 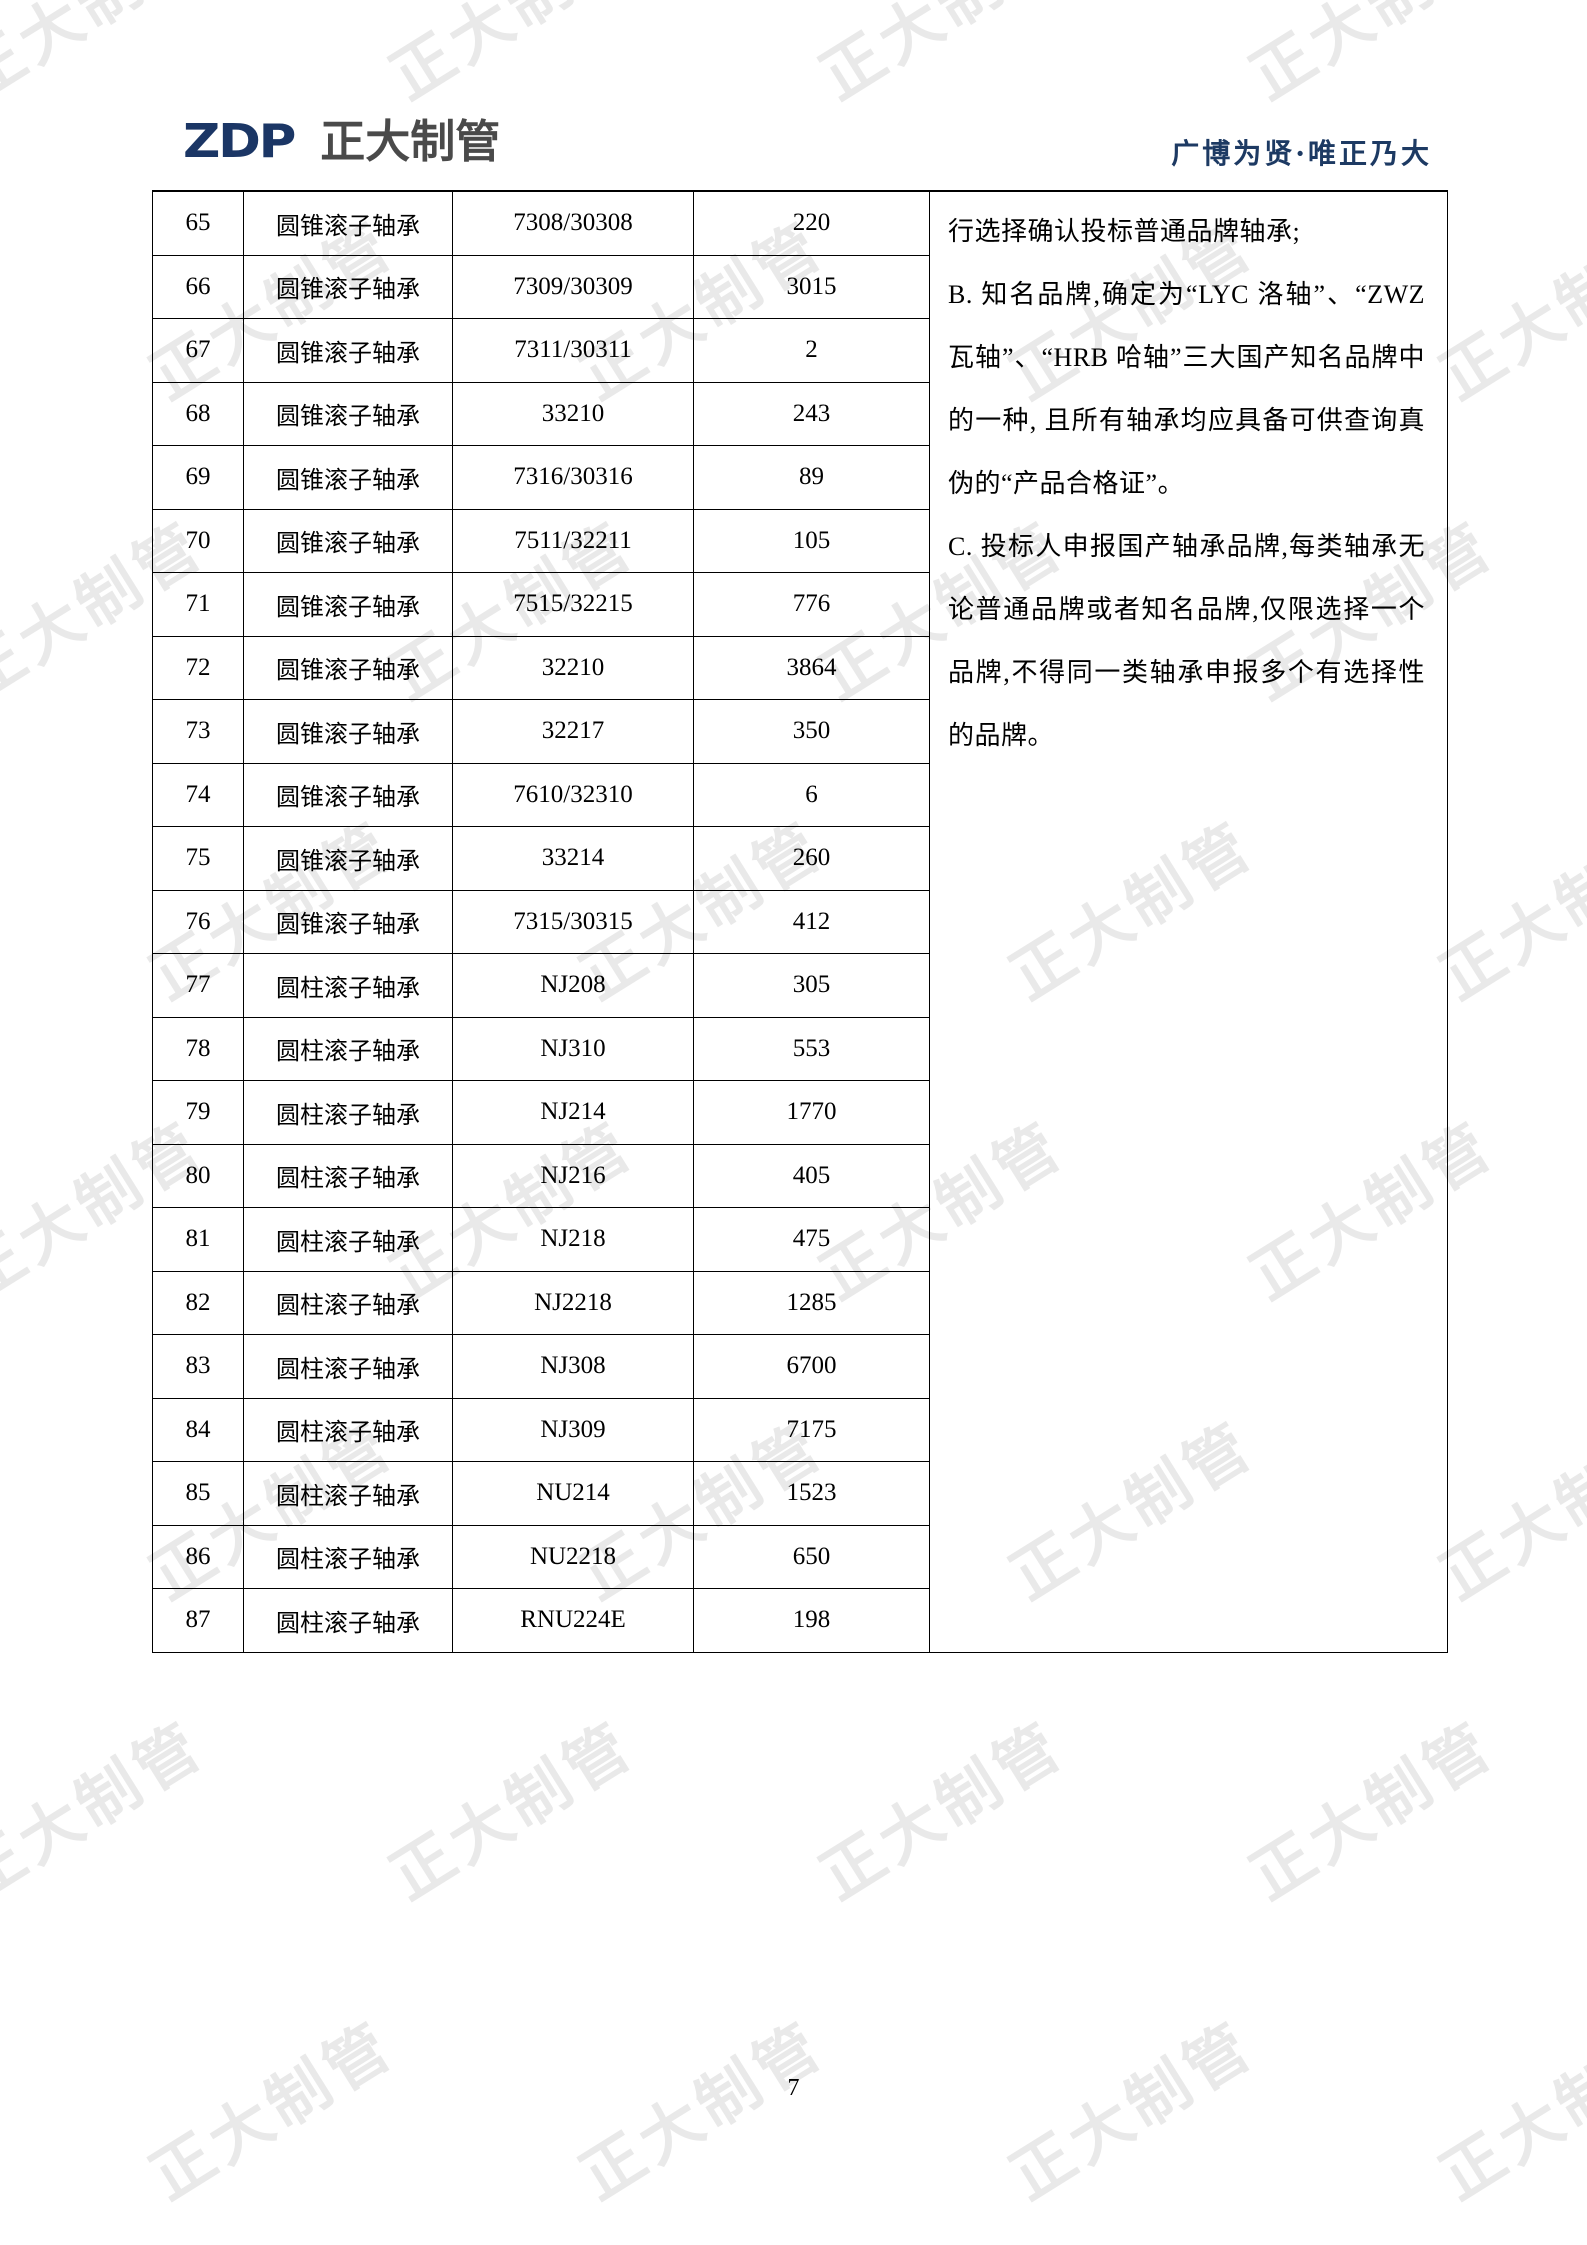 I want to click on table-row: 76 圆锥滚子轴承 7315/30315 412, so click(x=800, y=921).